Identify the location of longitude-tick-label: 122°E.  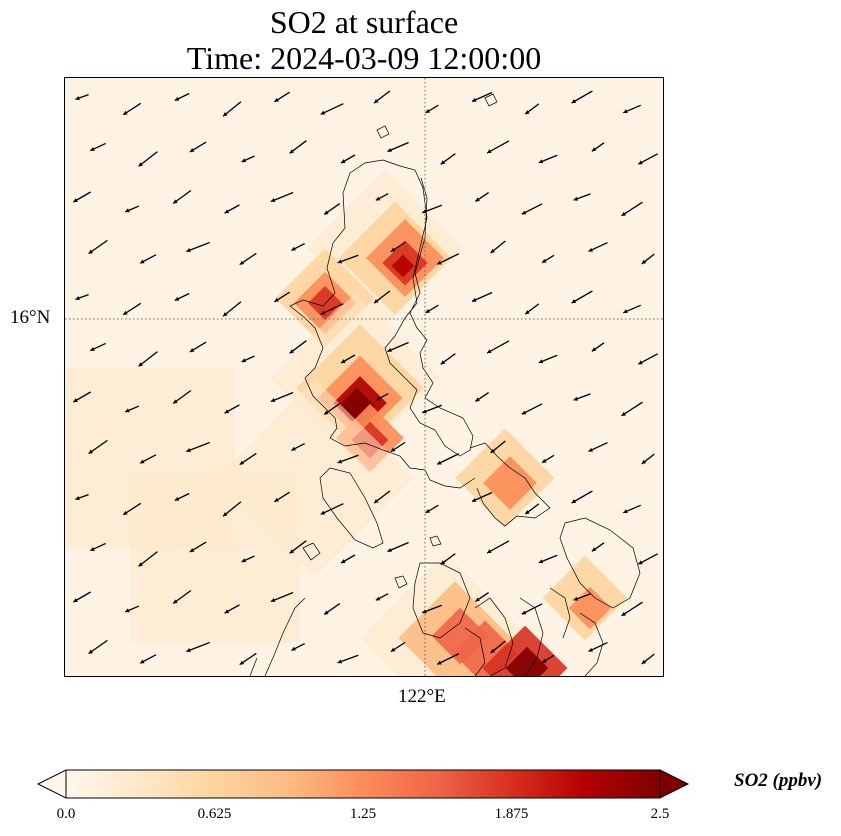
(422, 696).